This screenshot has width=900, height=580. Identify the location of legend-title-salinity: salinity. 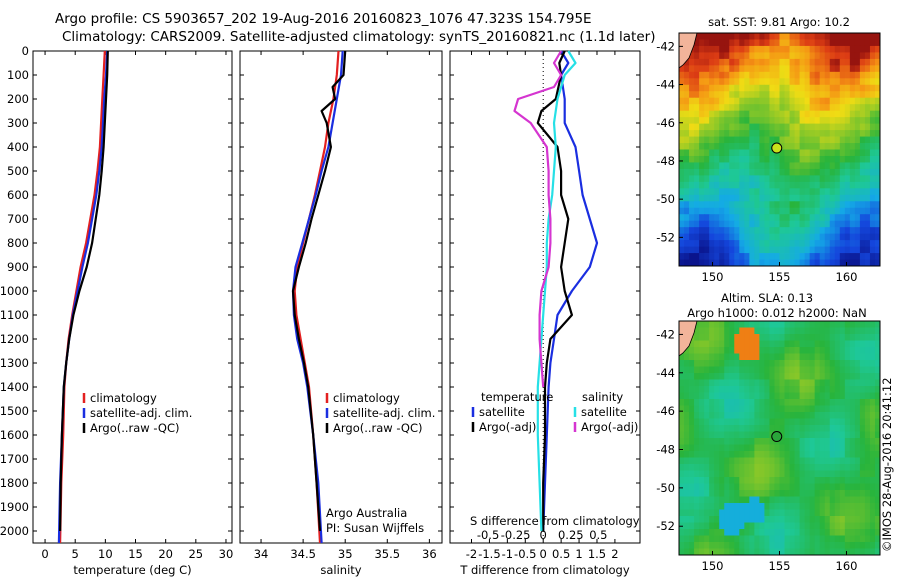
(602, 397).